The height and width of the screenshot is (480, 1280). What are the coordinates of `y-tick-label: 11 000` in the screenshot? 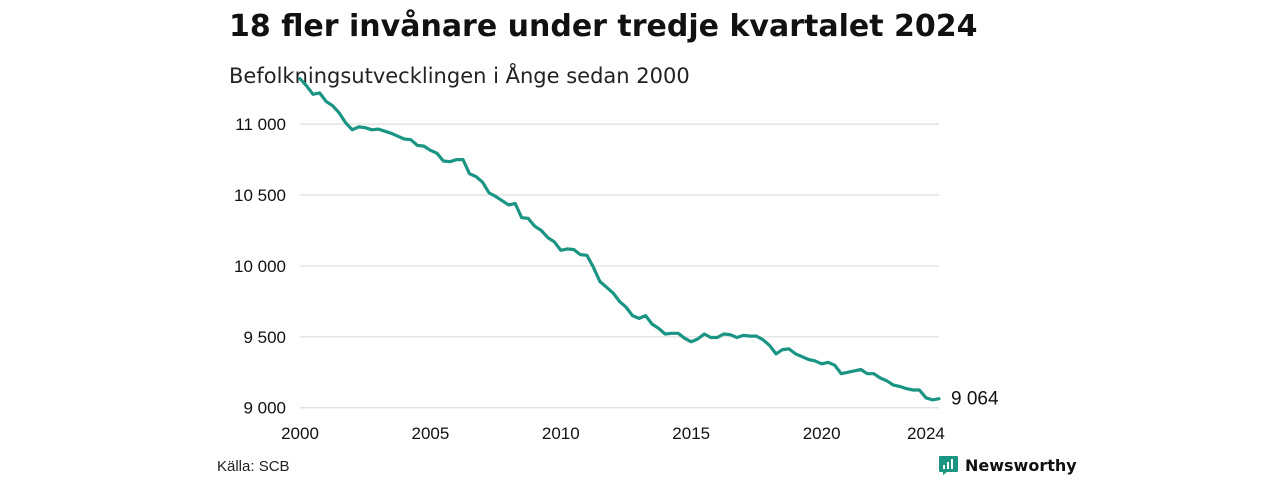 It's located at (260, 124).